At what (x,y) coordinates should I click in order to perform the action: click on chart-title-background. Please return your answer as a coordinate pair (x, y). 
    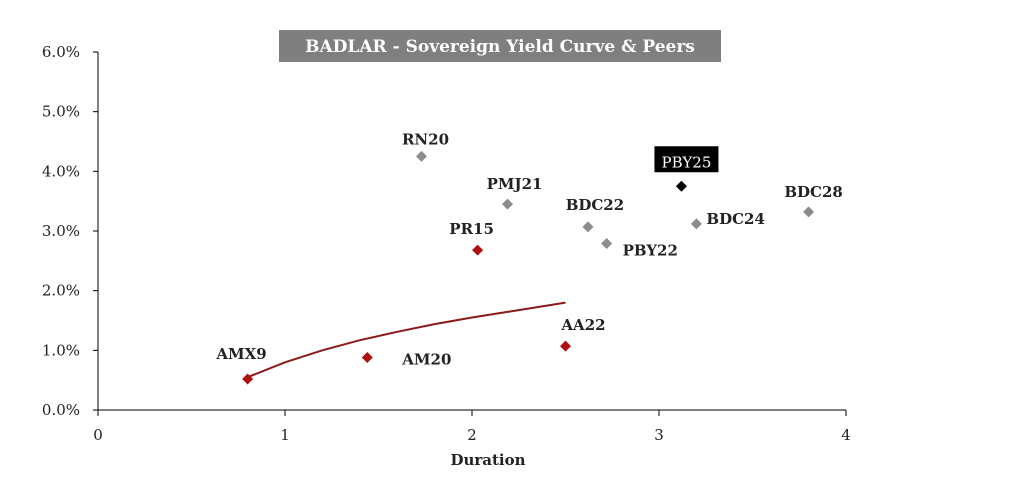
    Looking at the image, I should click on (500, 46).